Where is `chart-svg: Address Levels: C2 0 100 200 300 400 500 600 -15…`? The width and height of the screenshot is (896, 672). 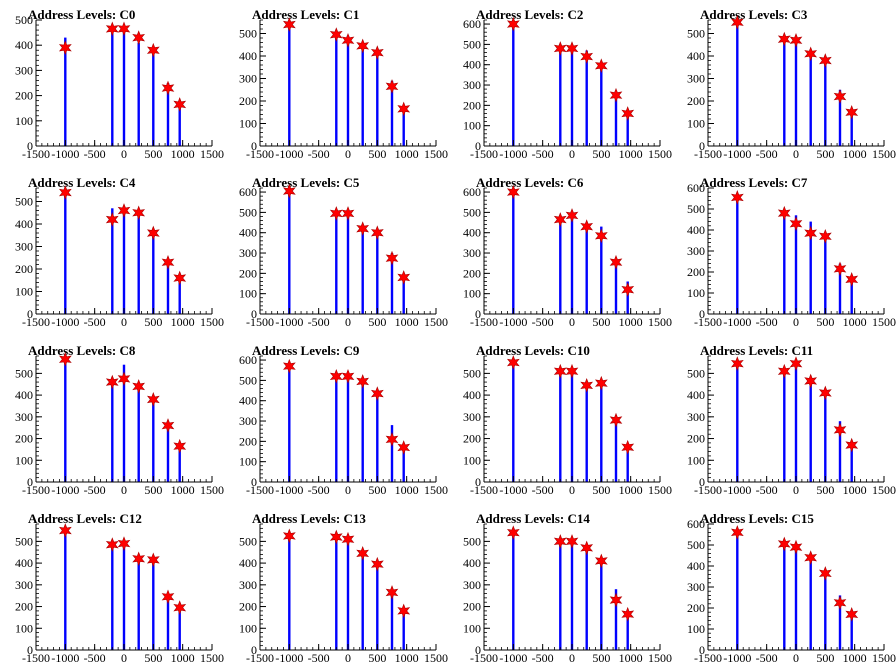 chart-svg: Address Levels: C2 0 100 200 300 400 500 600 -15… is located at coordinates (567, 84).